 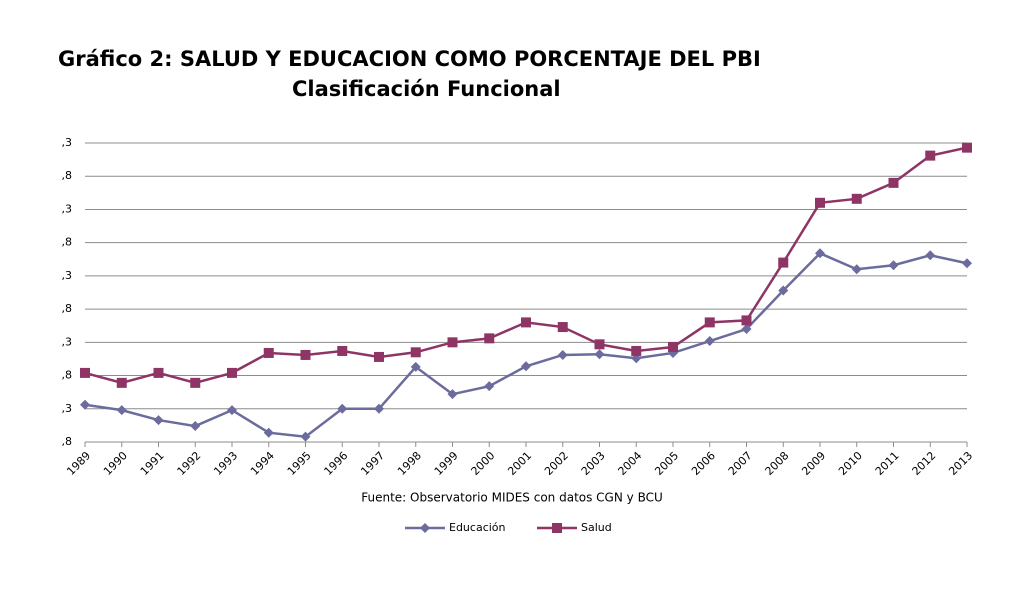 I want to click on x-tick-label: 2005, so click(x=666, y=463).